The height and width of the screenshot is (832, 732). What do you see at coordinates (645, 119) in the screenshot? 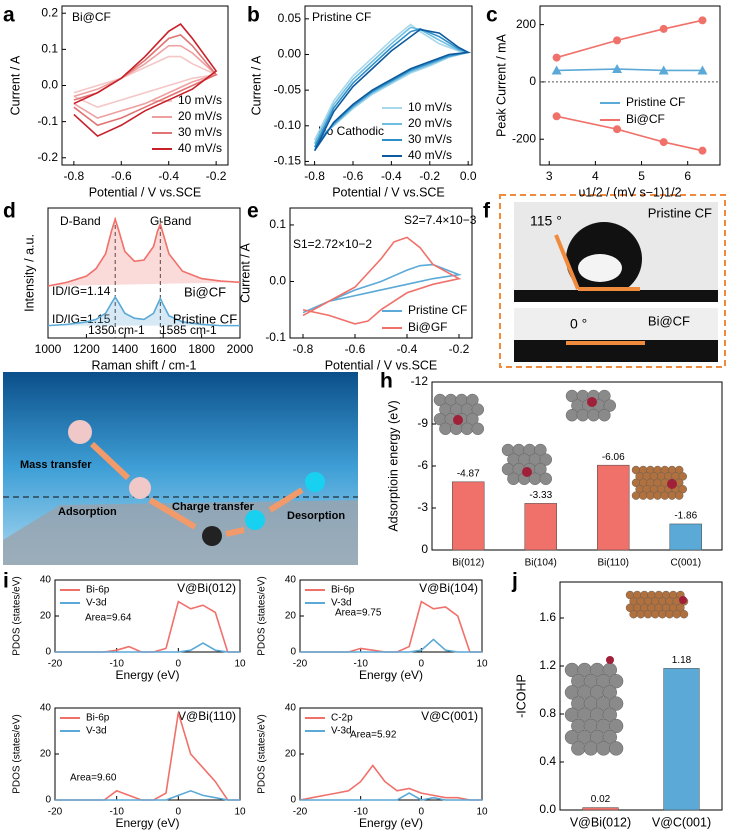
I see `legend-label: Bi@CF` at bounding box center [645, 119].